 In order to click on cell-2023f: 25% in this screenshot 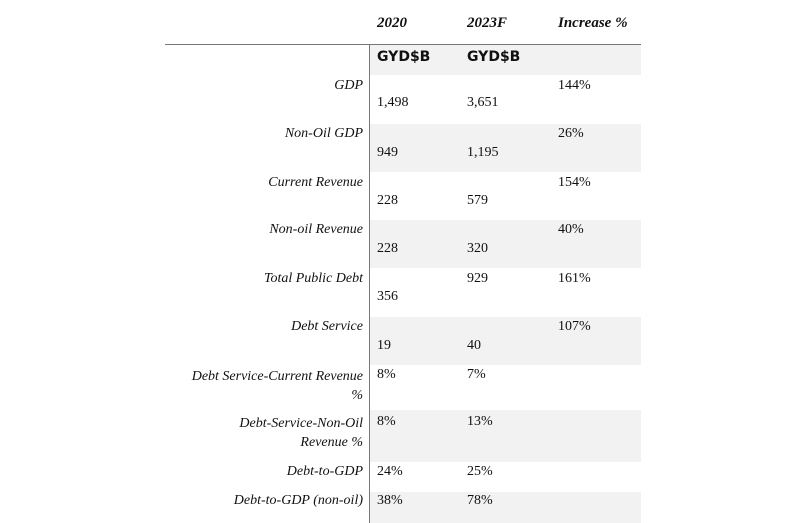, I will do `click(480, 471)`.